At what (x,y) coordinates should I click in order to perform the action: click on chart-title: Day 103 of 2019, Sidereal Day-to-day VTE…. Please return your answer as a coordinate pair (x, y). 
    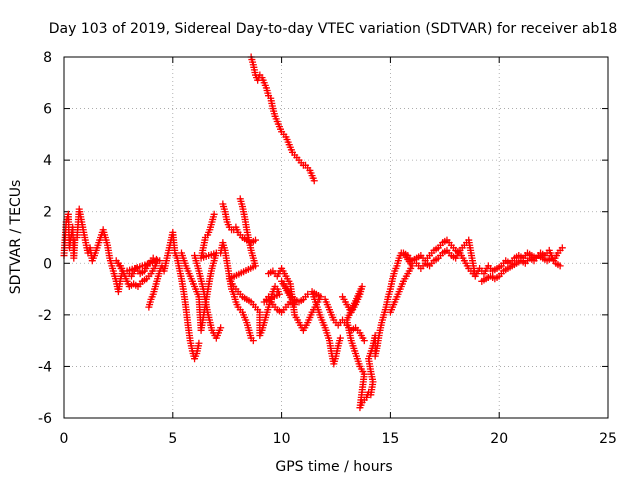
    Looking at the image, I should click on (333, 29).